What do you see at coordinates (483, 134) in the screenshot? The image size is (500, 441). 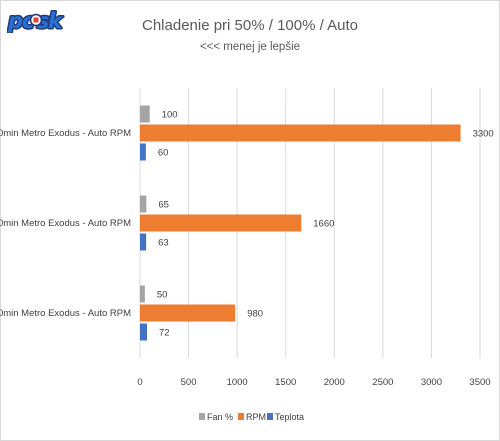 I see `data-label: 3300` at bounding box center [483, 134].